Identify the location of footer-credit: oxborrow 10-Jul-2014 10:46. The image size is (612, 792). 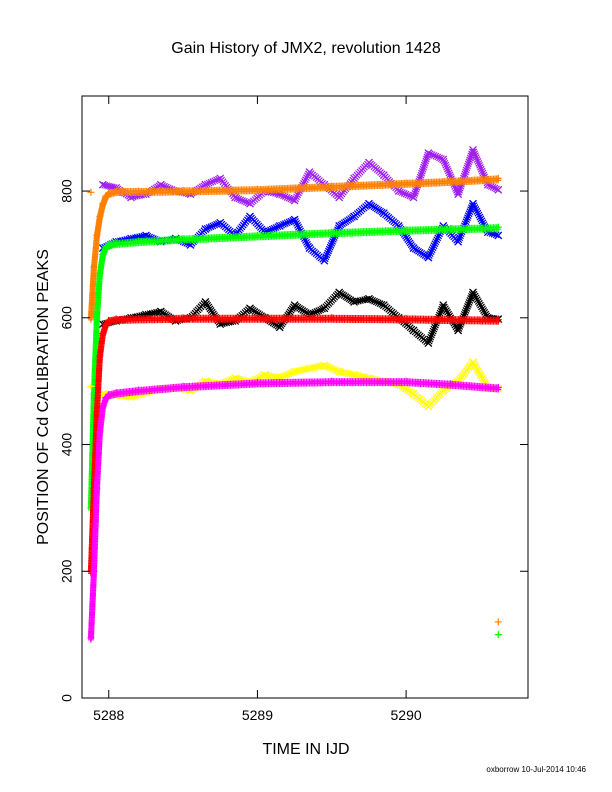
(536, 769).